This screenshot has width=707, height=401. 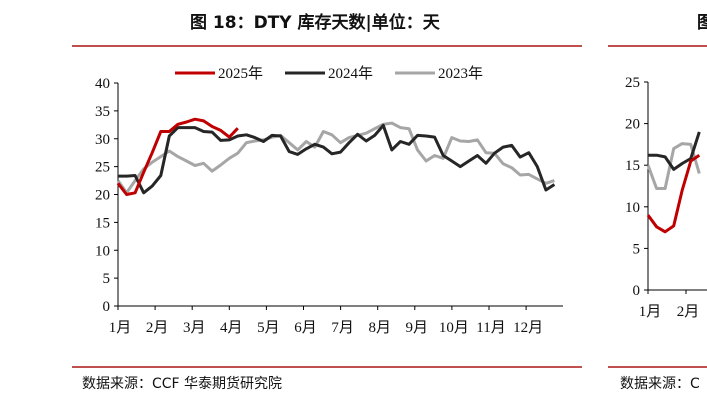 What do you see at coordinates (454, 328) in the screenshot?
I see `x-tick-label: 10月` at bounding box center [454, 328].